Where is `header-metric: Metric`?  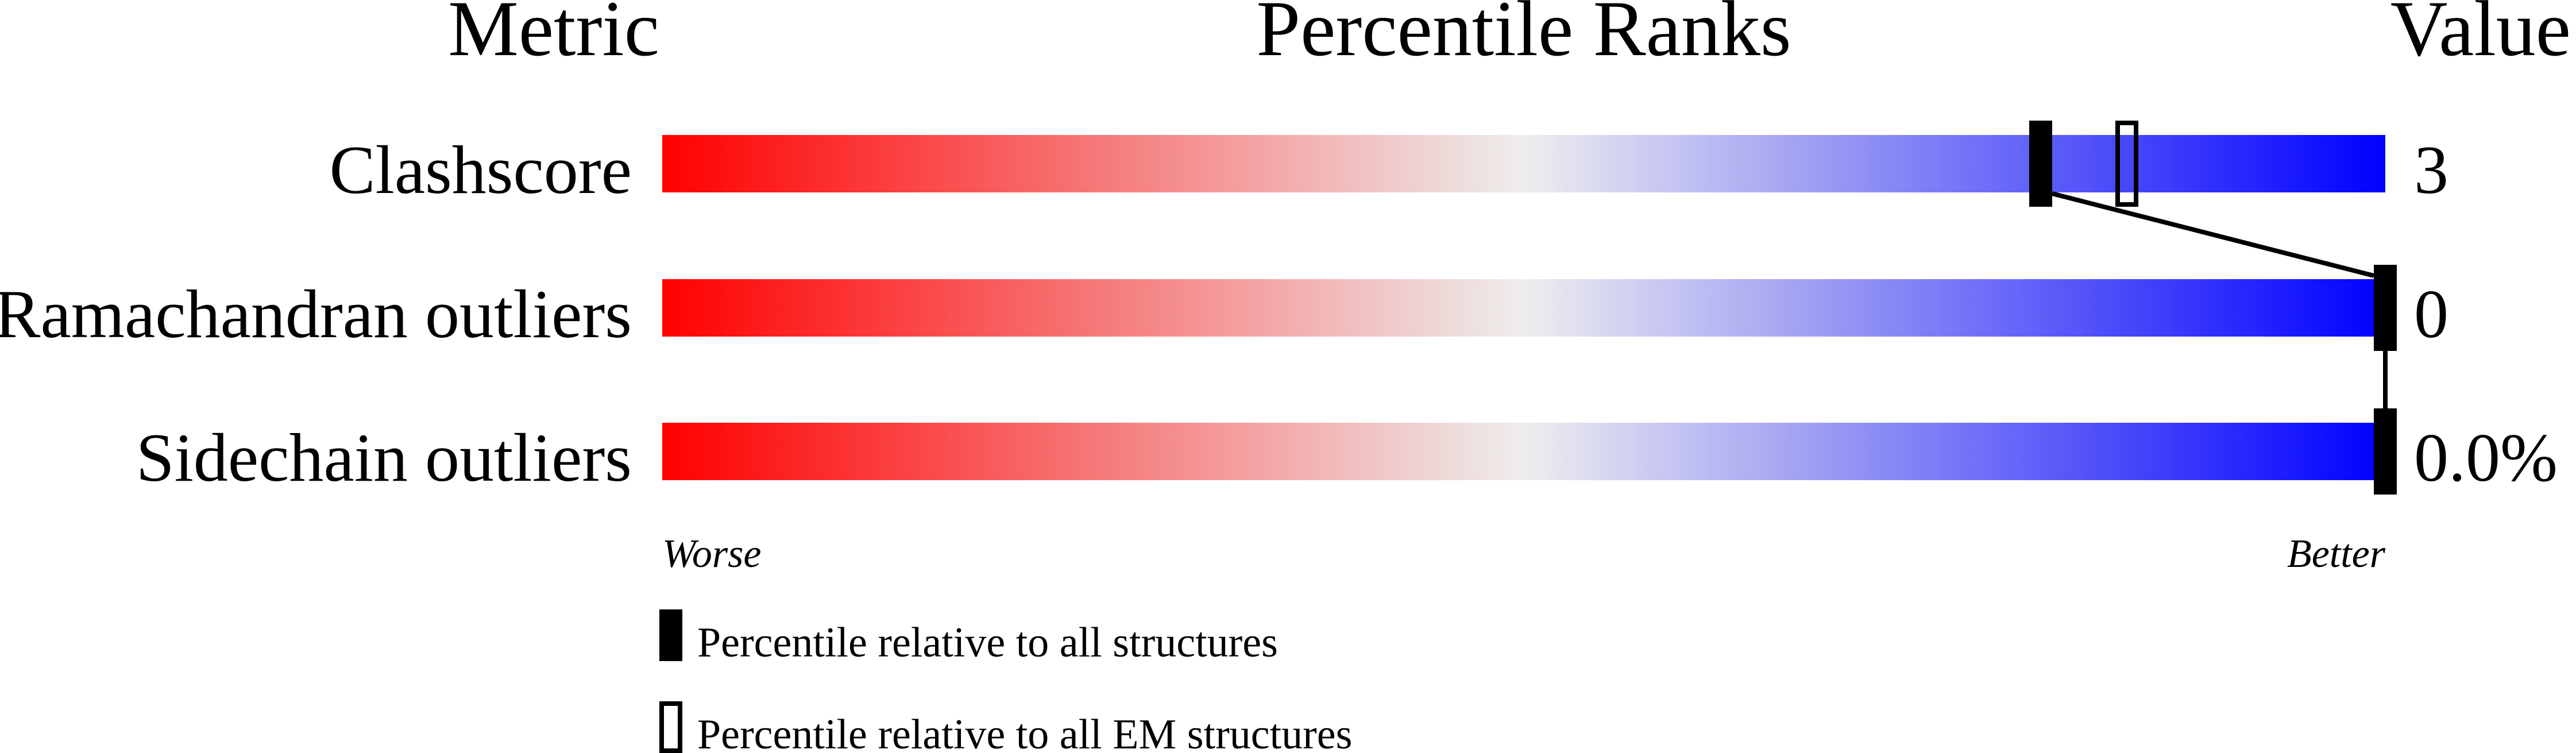
header-metric: Metric is located at coordinates (553, 36).